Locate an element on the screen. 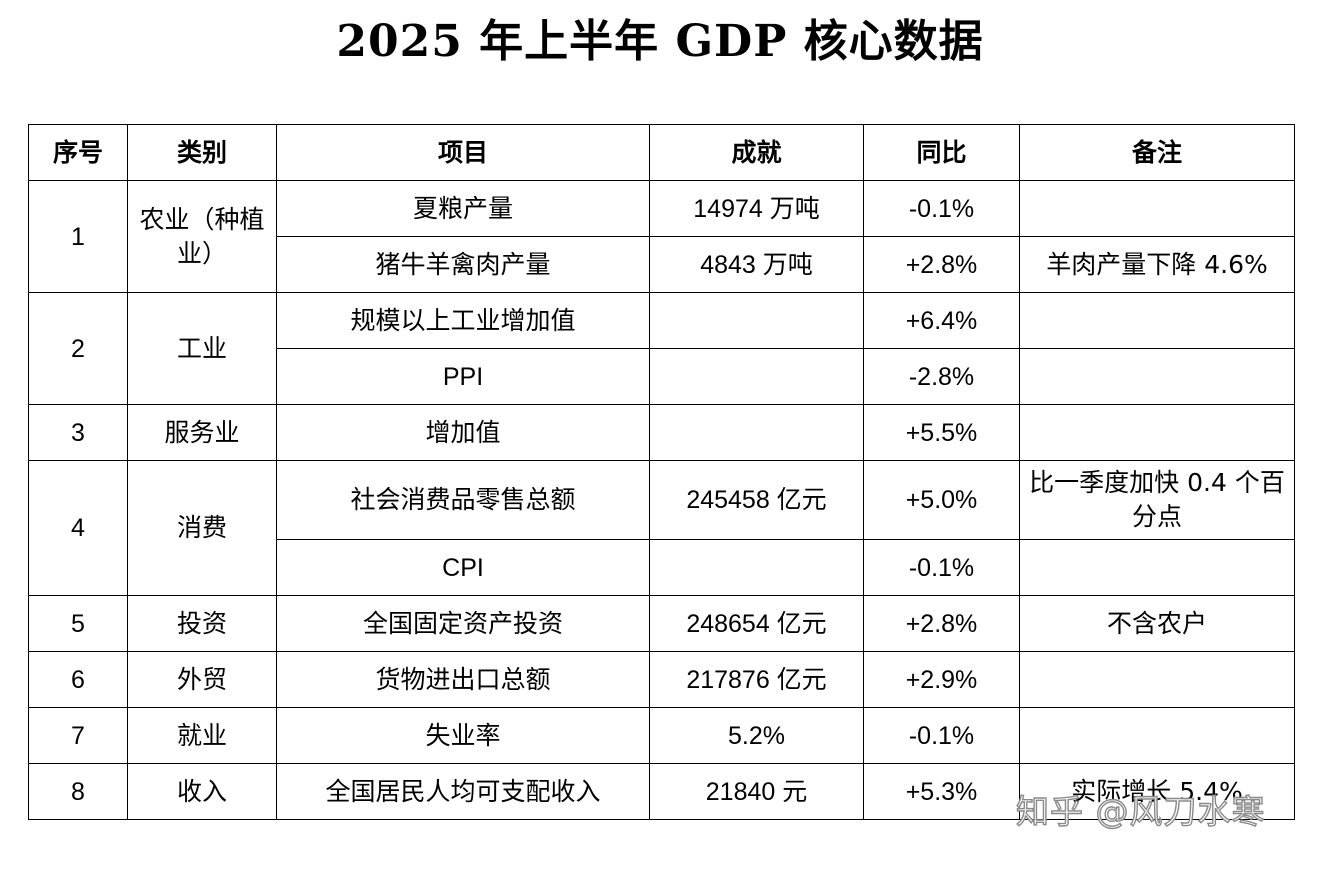  result-cell: 21840 元 is located at coordinates (756, 791).